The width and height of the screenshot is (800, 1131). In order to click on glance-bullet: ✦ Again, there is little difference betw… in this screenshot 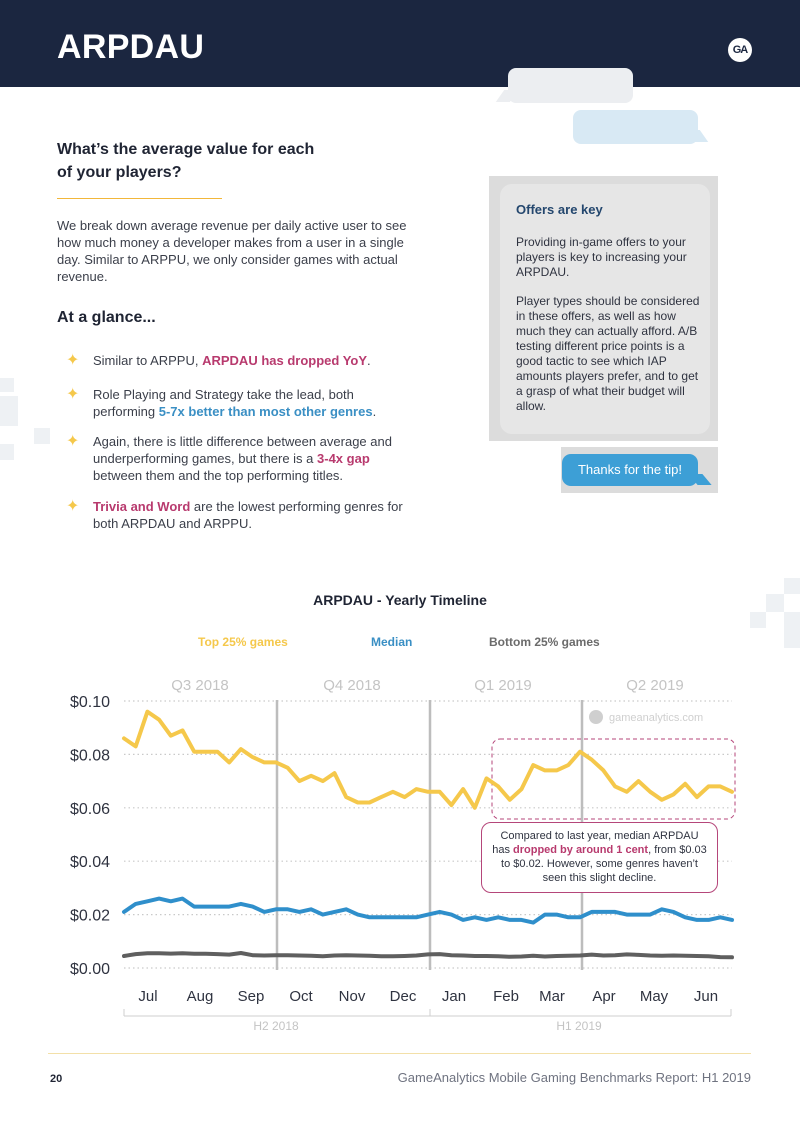, I will do `click(229, 458)`.